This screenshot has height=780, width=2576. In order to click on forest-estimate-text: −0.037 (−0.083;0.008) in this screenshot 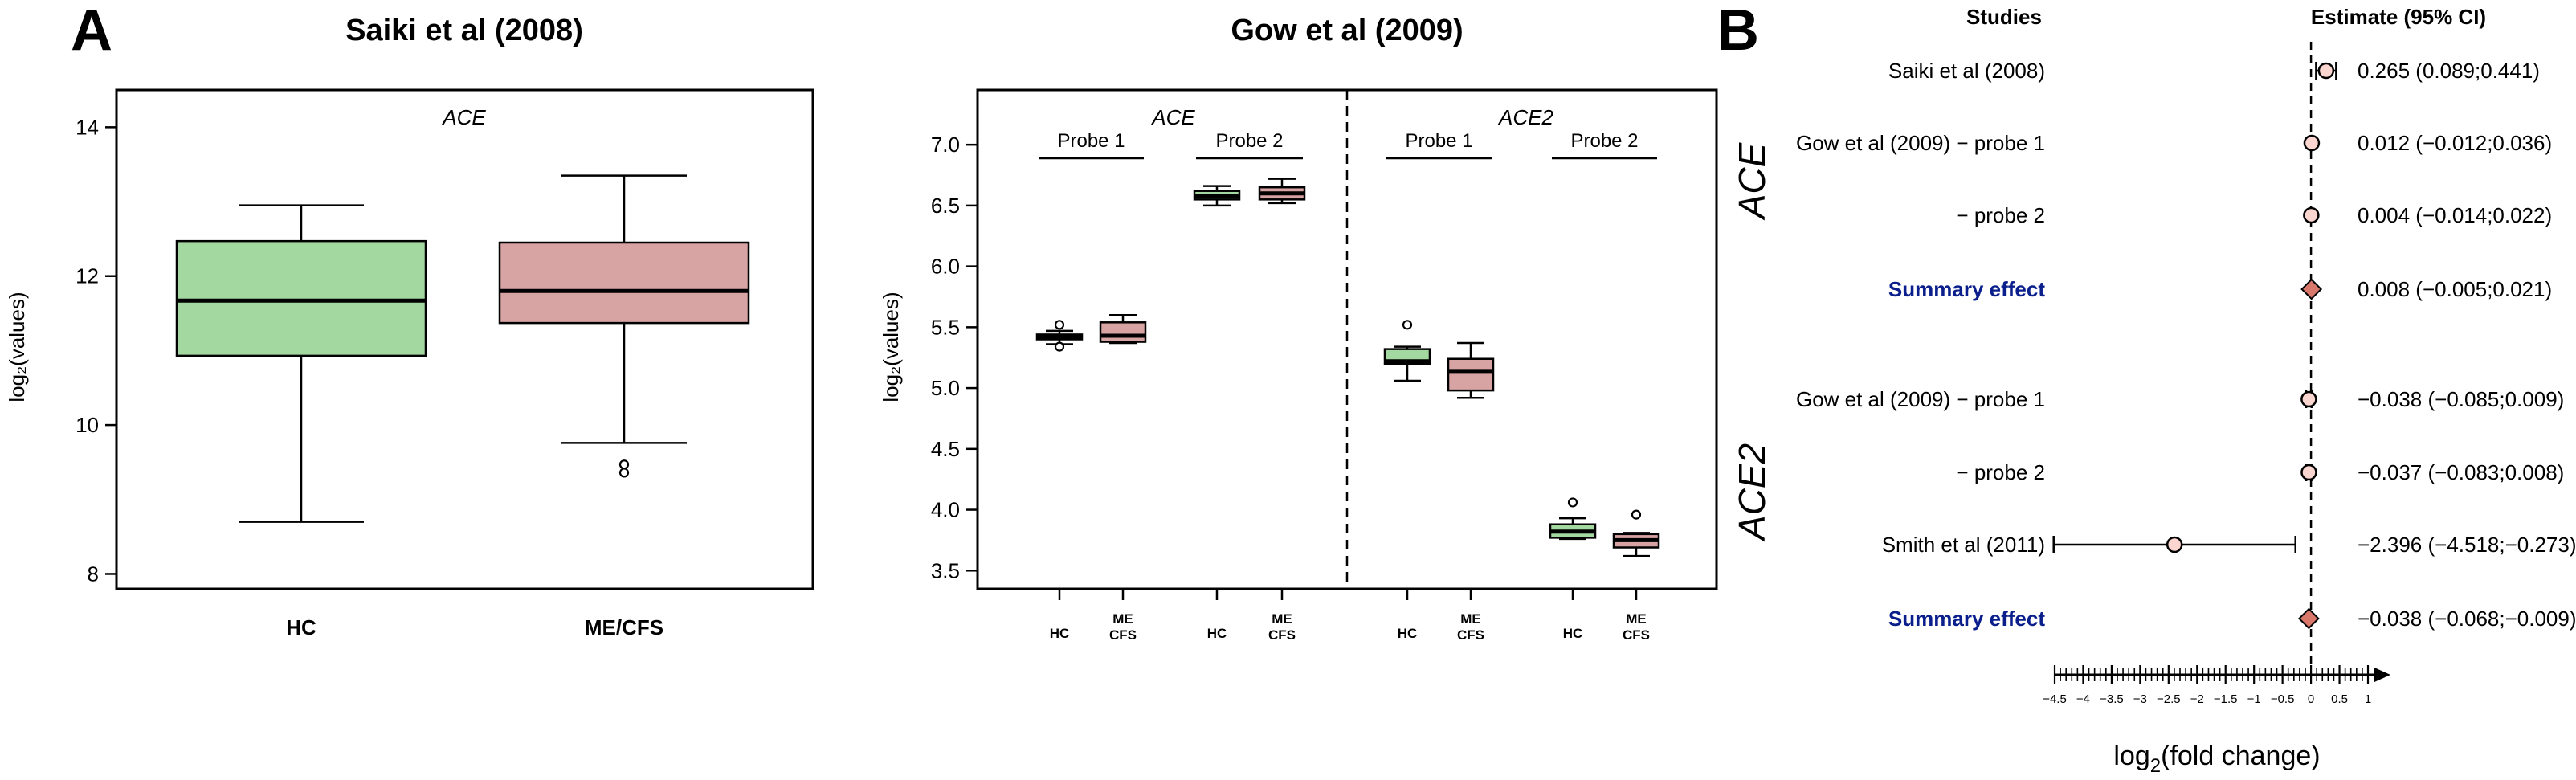, I will do `click(2461, 472)`.